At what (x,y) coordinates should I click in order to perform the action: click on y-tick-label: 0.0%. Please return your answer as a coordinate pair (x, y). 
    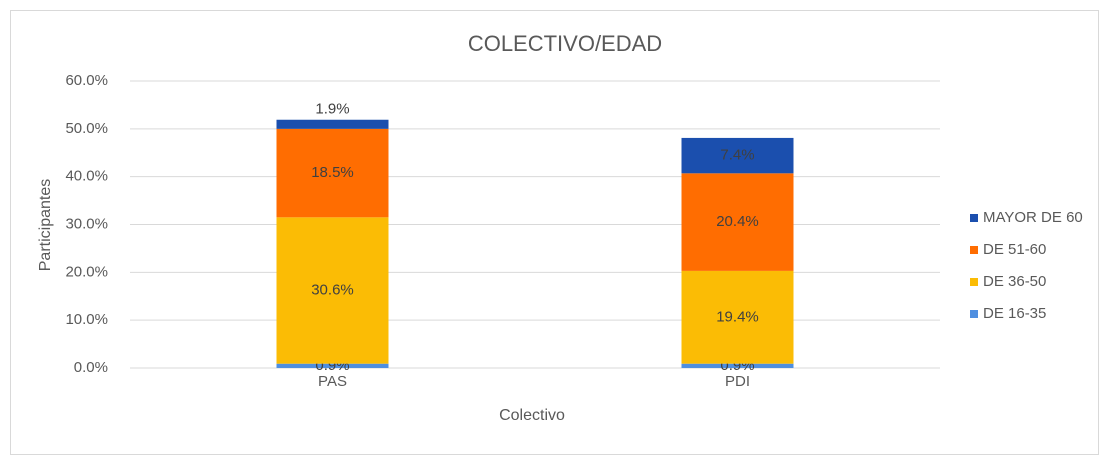
    Looking at the image, I should click on (91, 367).